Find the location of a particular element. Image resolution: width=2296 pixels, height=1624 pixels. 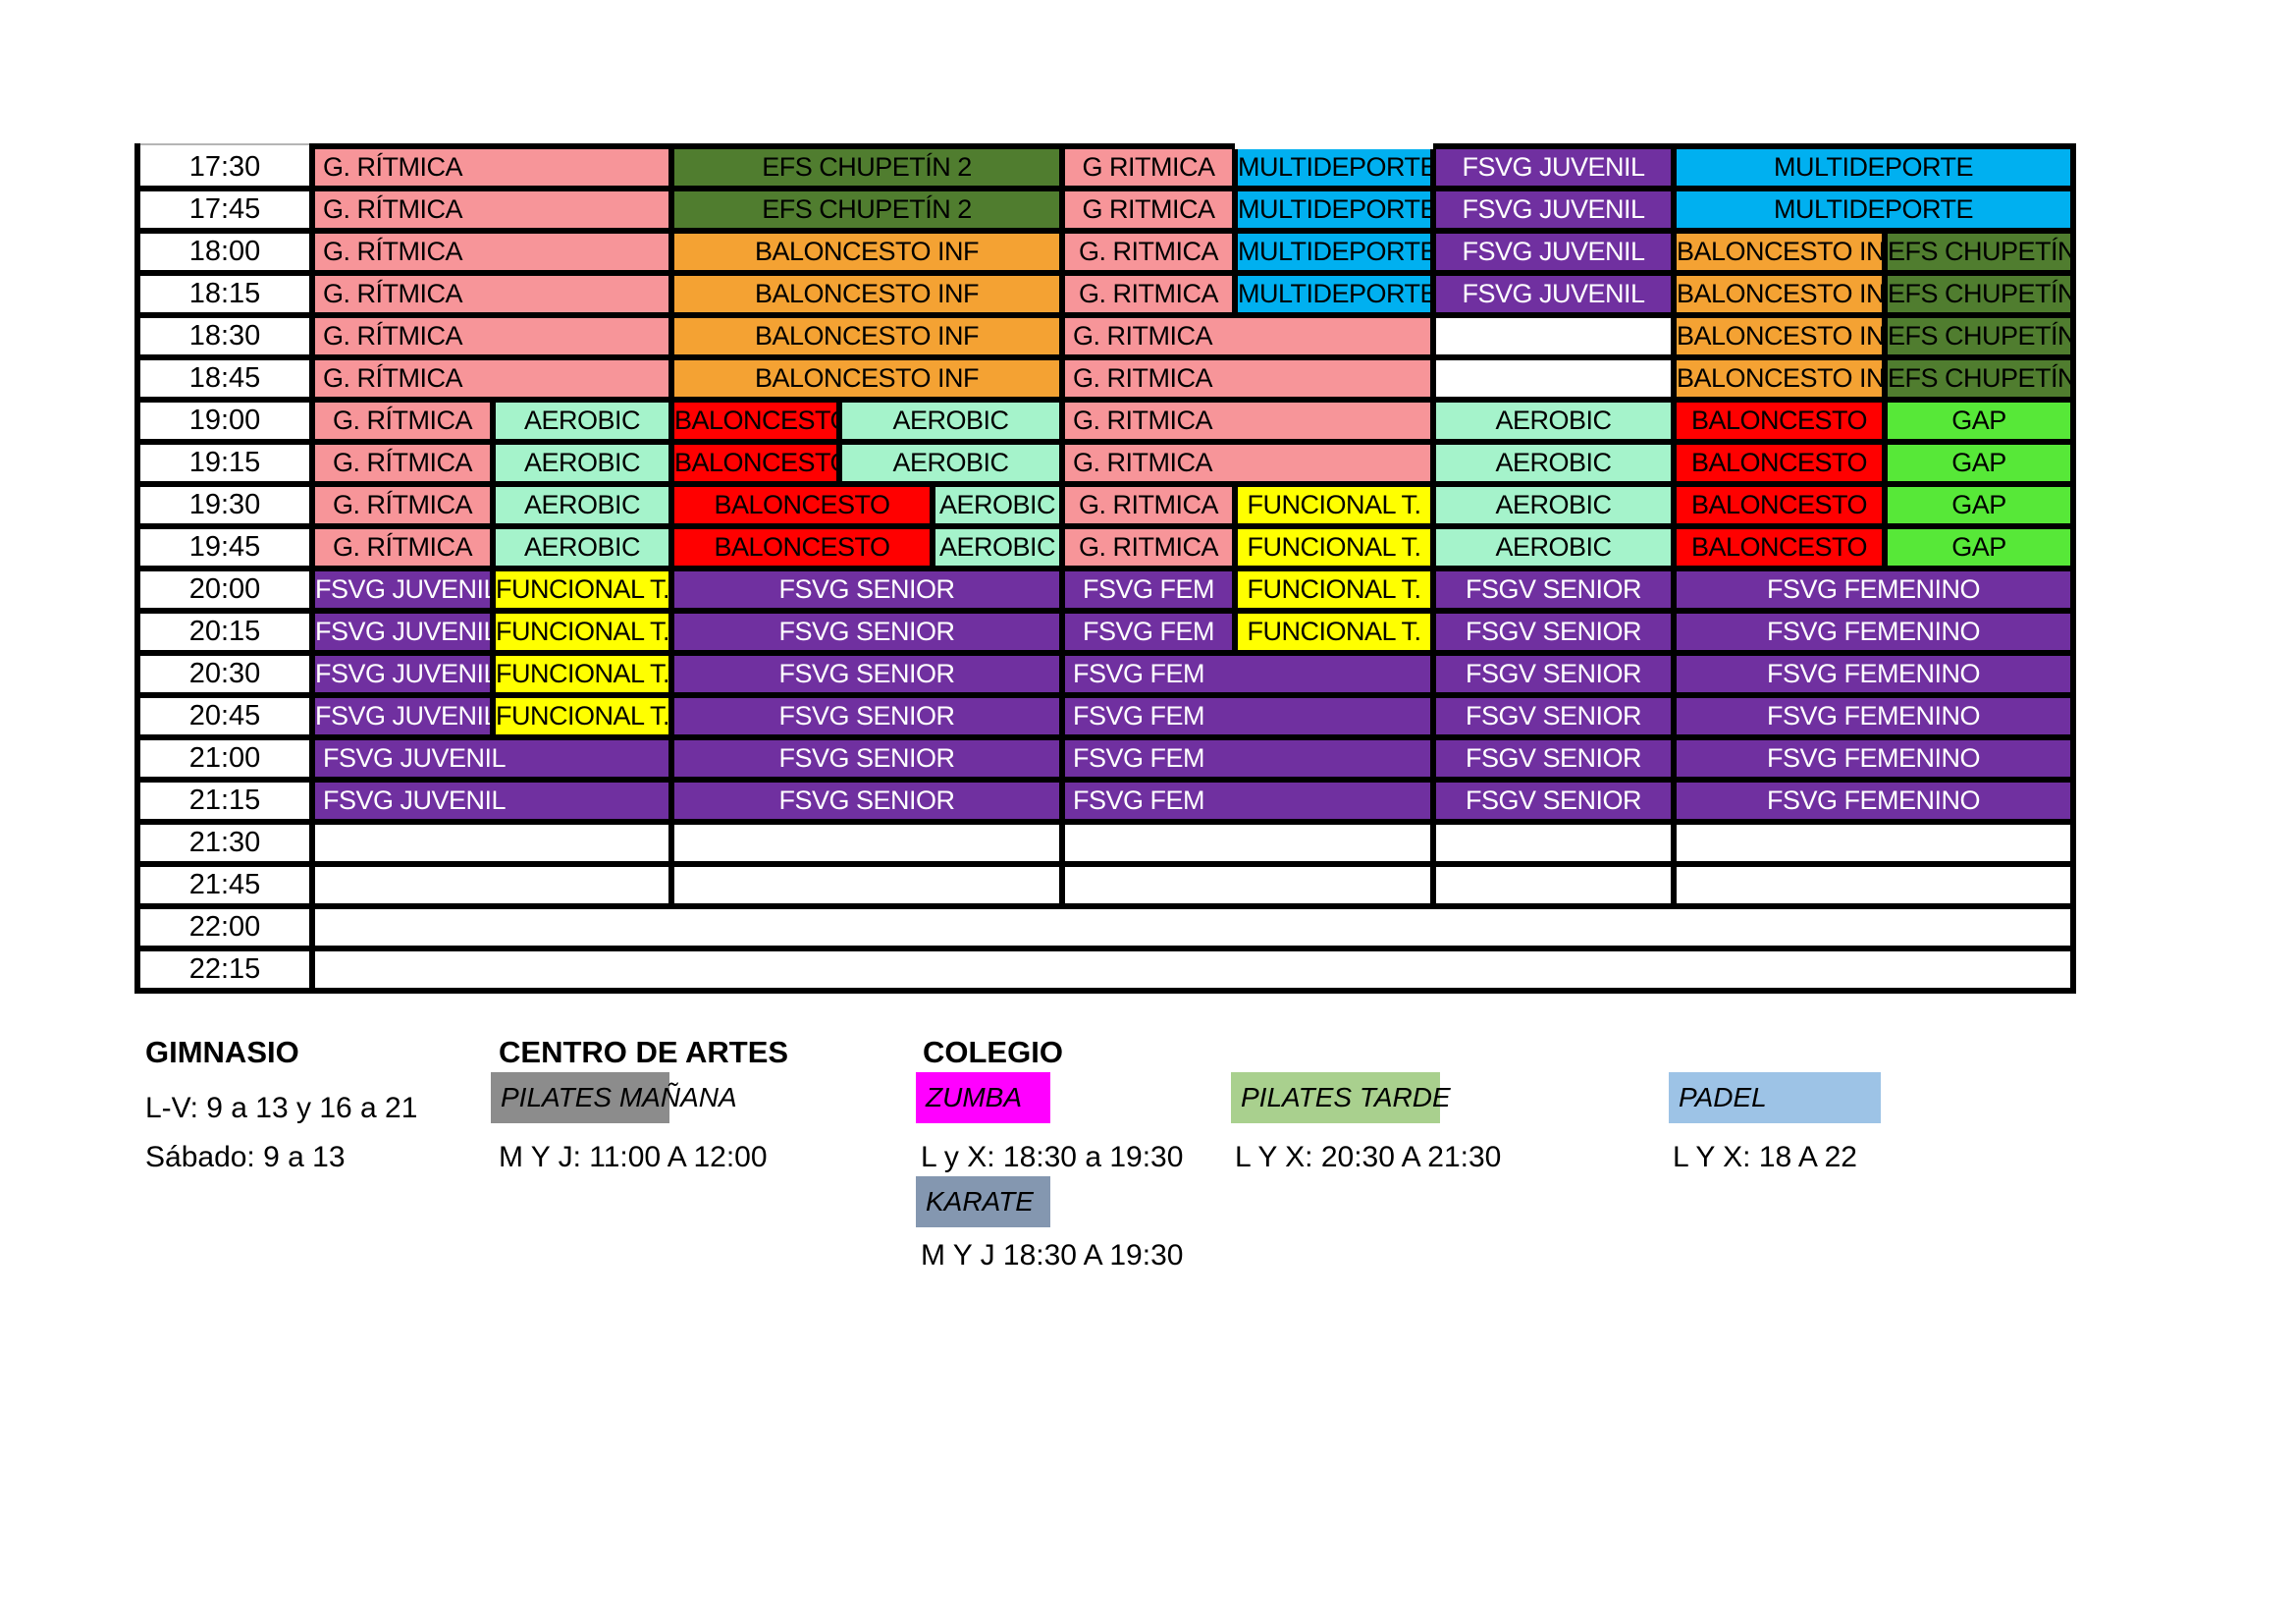

column-d-top-gap is located at coordinates (1334, 146).